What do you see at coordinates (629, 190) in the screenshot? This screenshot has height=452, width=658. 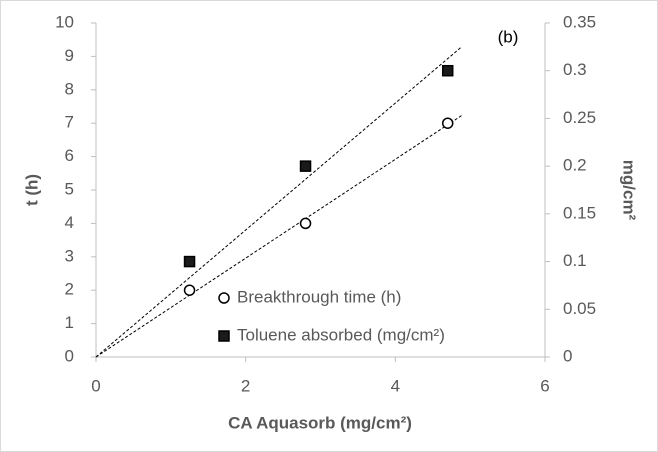 I see `y2-axis-title: mg/cm²` at bounding box center [629, 190].